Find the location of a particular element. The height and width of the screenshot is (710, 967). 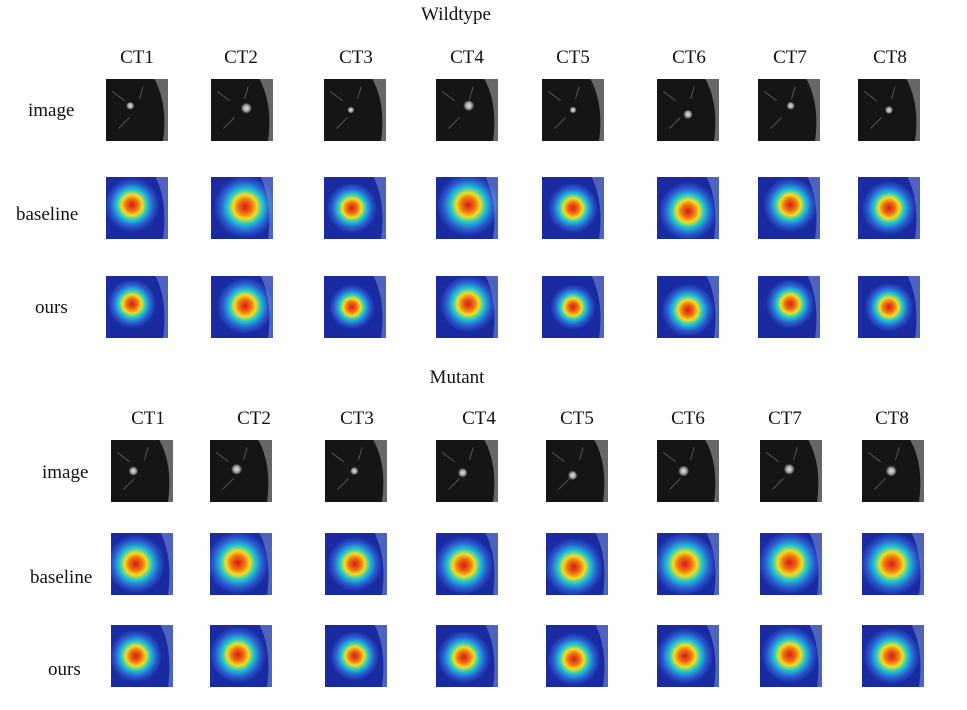

column-label-mutant-5: CT5 is located at coordinates (577, 418).